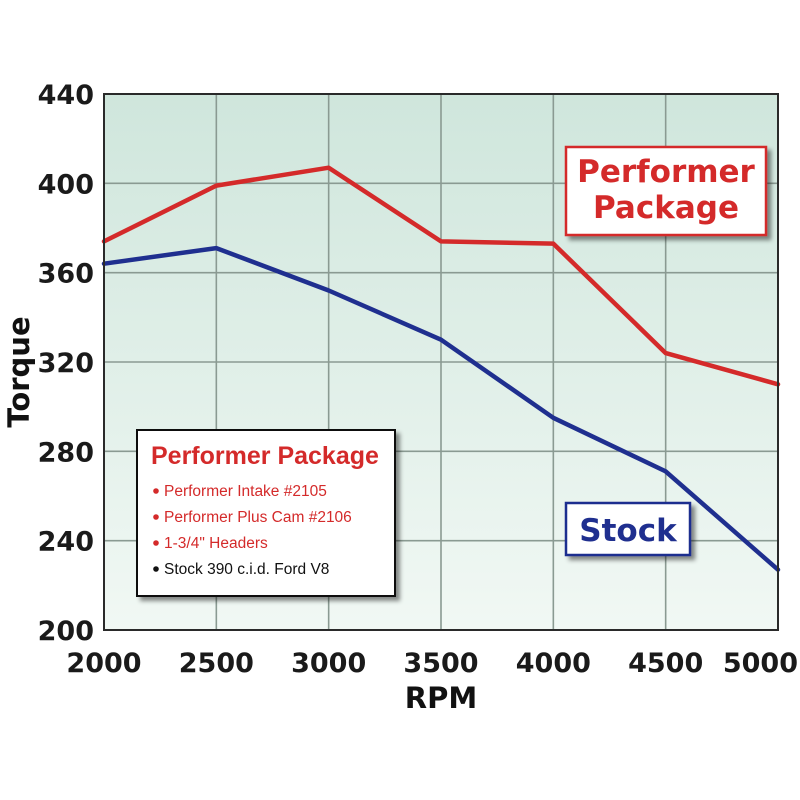 The image size is (800, 800). What do you see at coordinates (441, 698) in the screenshot?
I see `x-axis-title: RPM` at bounding box center [441, 698].